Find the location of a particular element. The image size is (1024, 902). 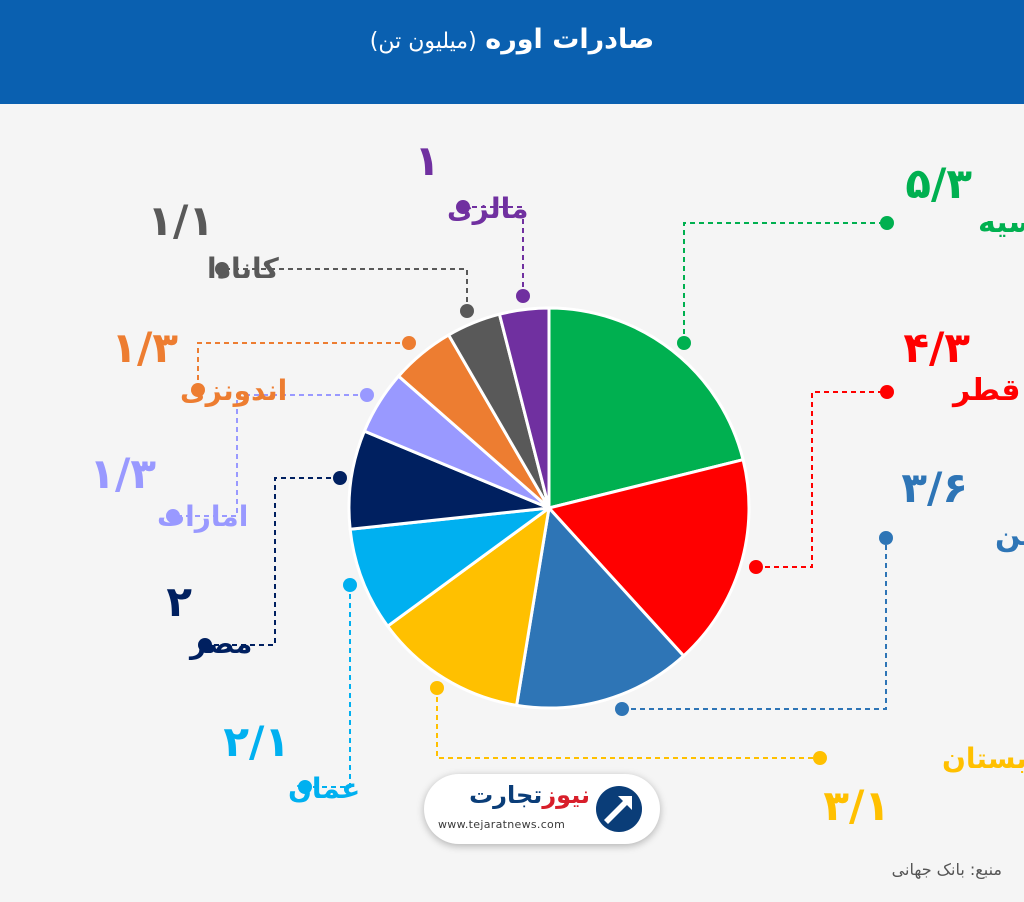

slice-label: اوکراین is located at coordinates (1009, 535).